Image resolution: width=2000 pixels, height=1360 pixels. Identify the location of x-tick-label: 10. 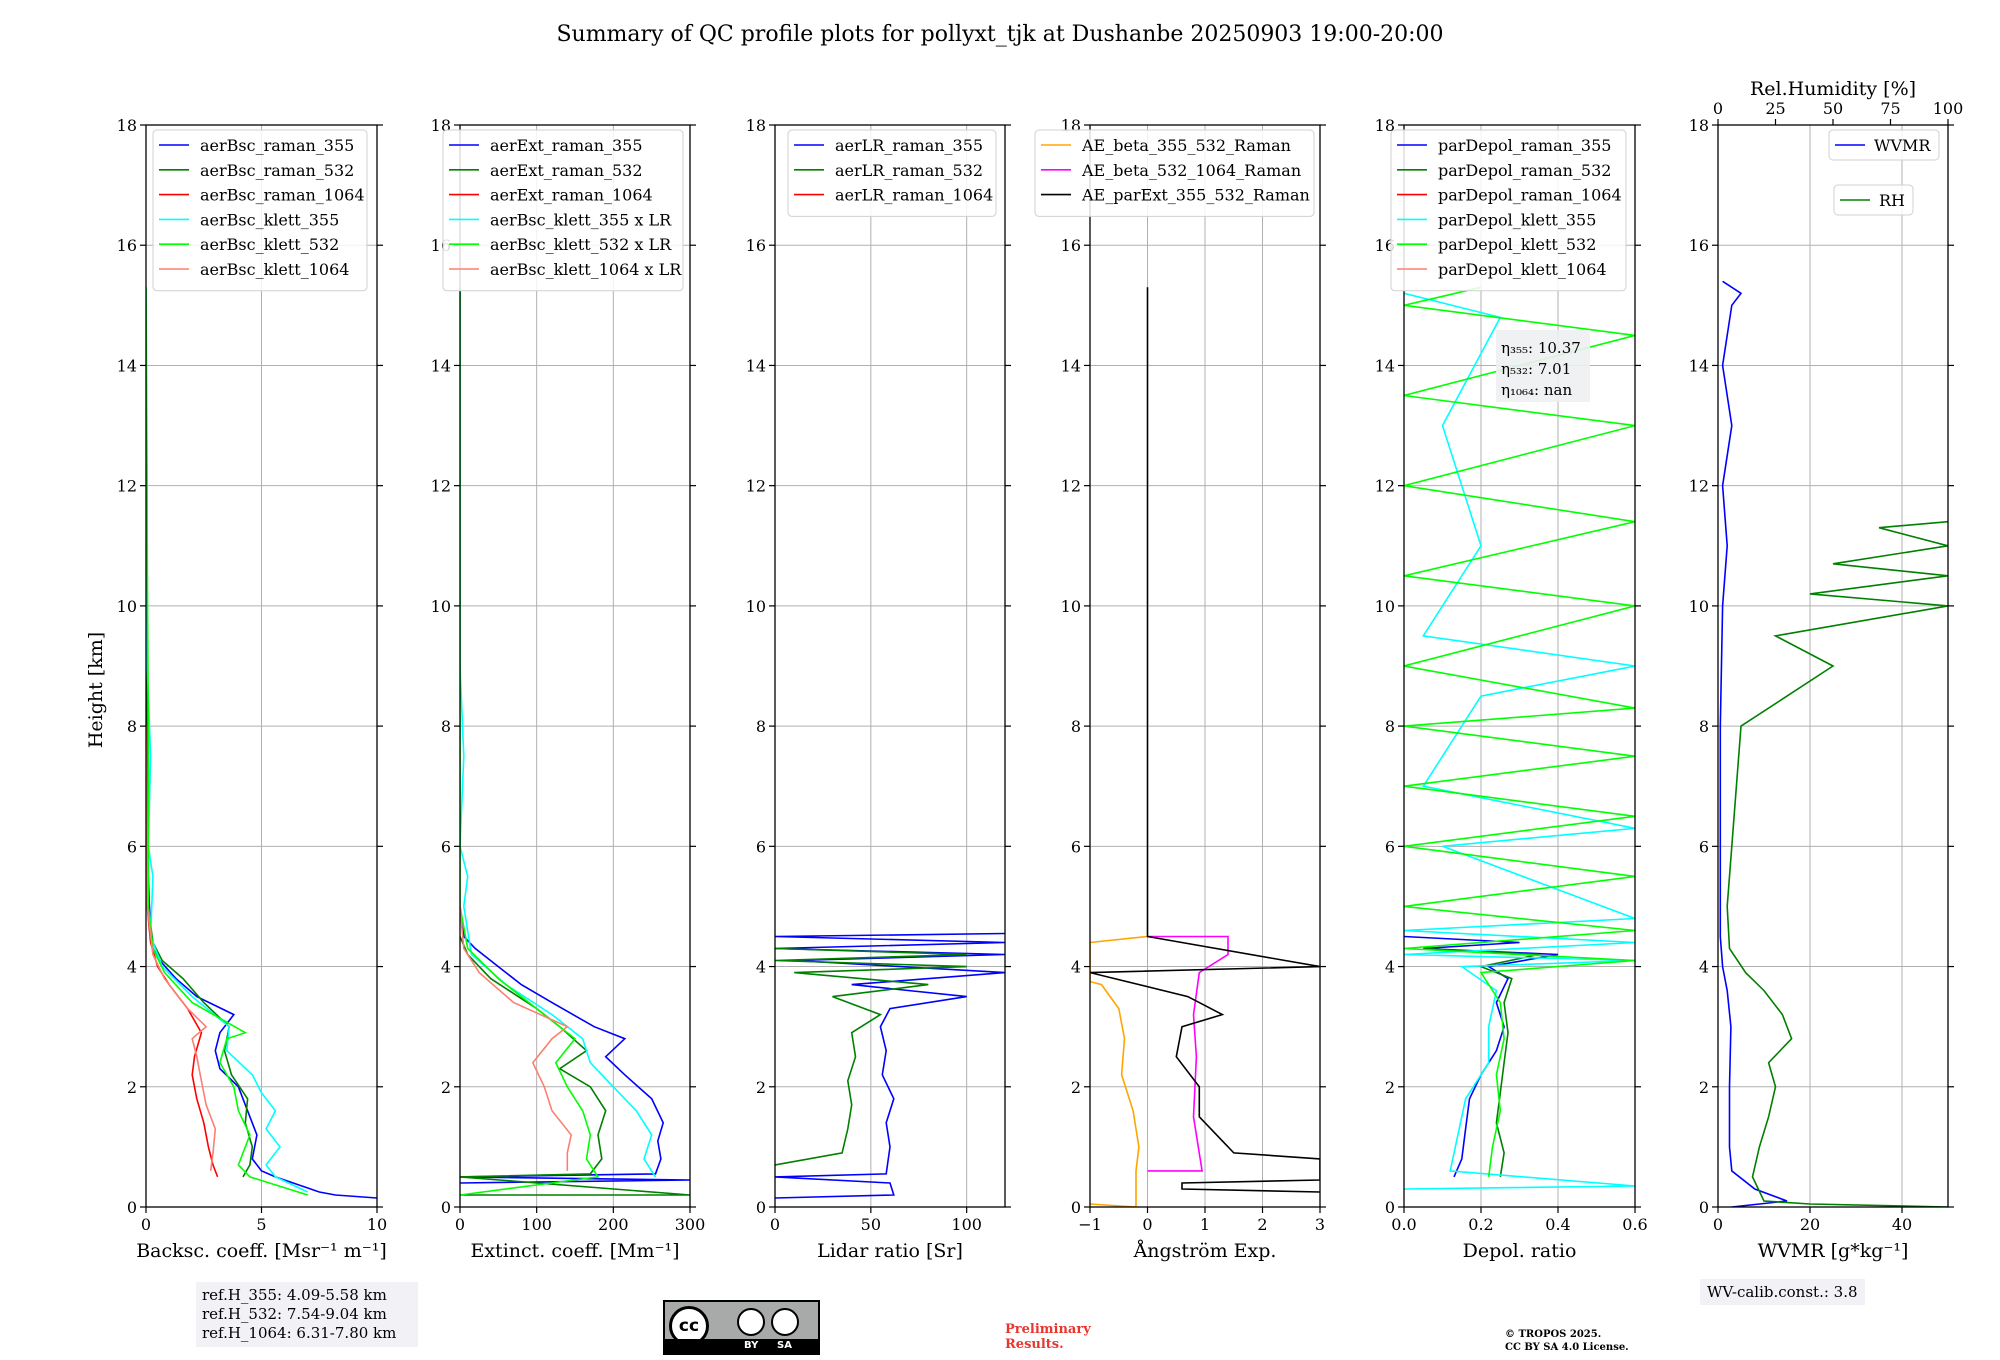
(377, 1224).